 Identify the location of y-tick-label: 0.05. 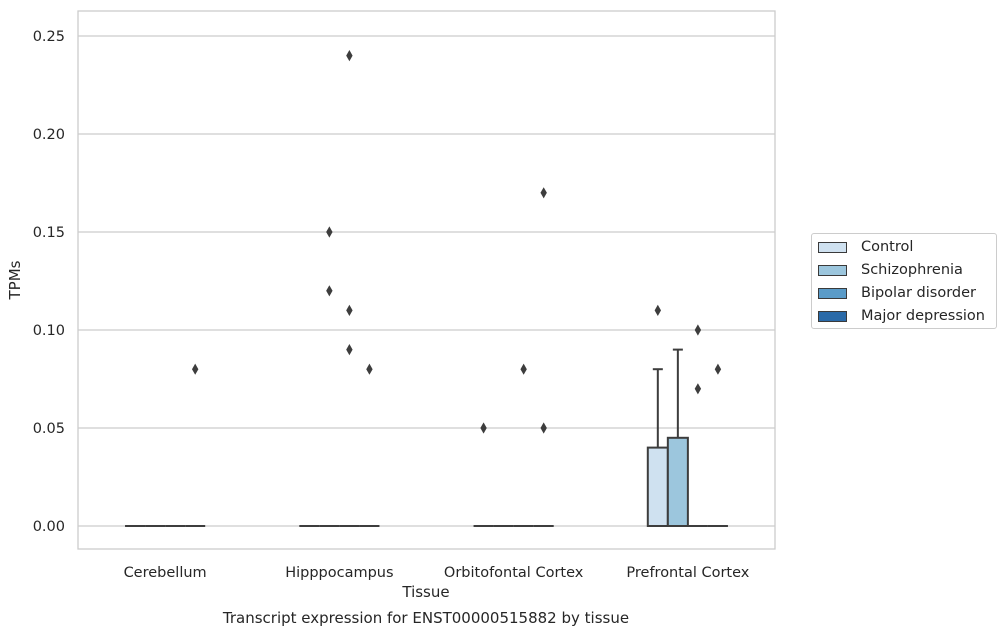
(49, 429).